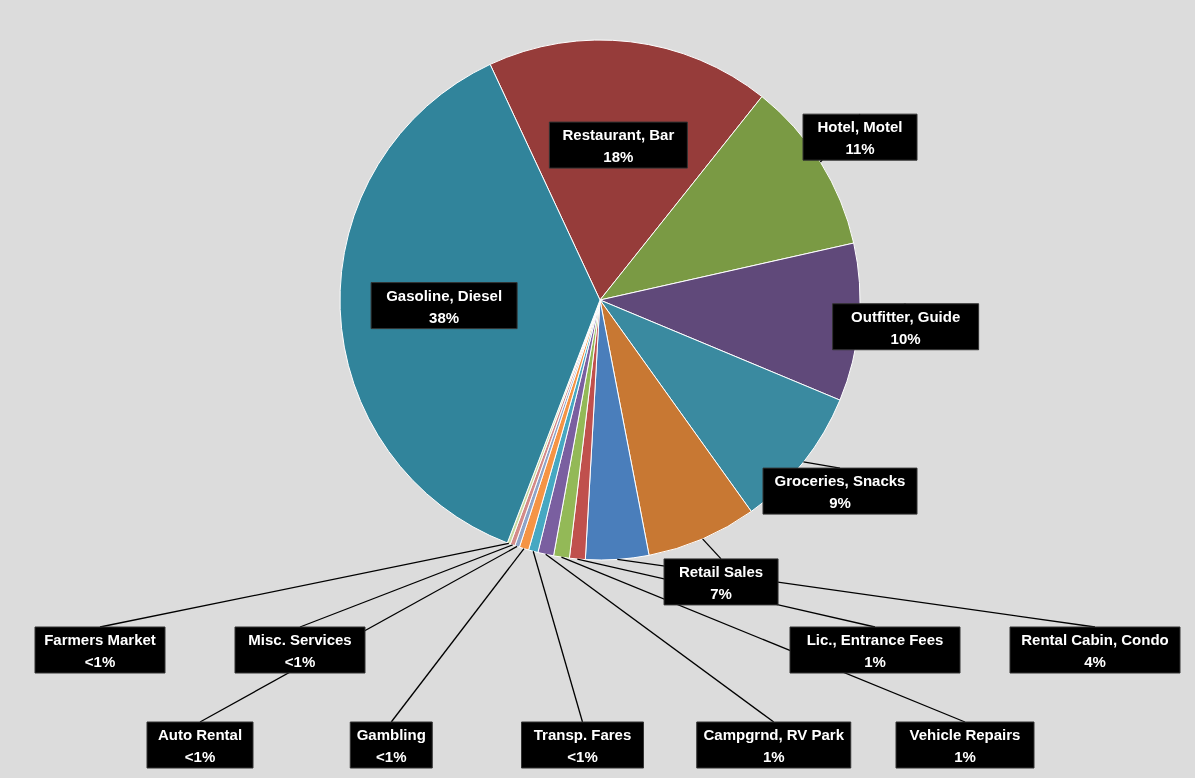  What do you see at coordinates (391, 734) in the screenshot?
I see `slice-label: Gambling` at bounding box center [391, 734].